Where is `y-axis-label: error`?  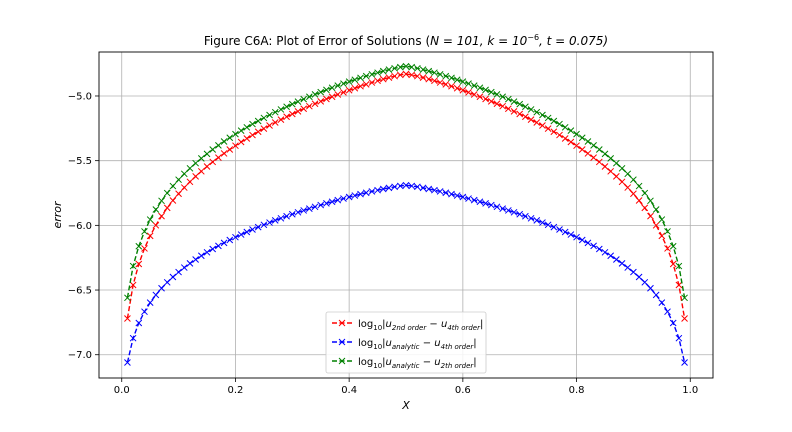 y-axis-label: error is located at coordinates (57, 214).